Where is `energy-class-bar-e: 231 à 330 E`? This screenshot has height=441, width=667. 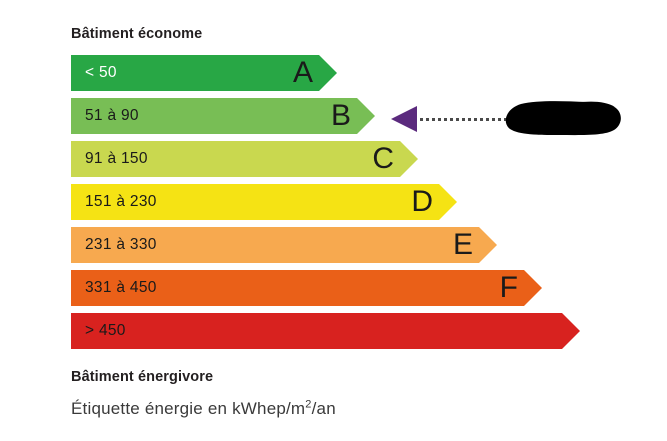
energy-class-bar-e: 231 à 330 E is located at coordinates (284, 245).